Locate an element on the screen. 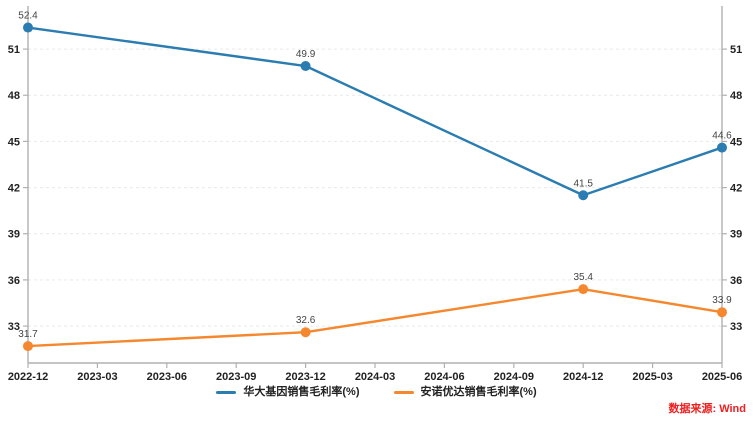 The image size is (753, 426). y-axis-label-left: 48 is located at coordinates (14, 96).